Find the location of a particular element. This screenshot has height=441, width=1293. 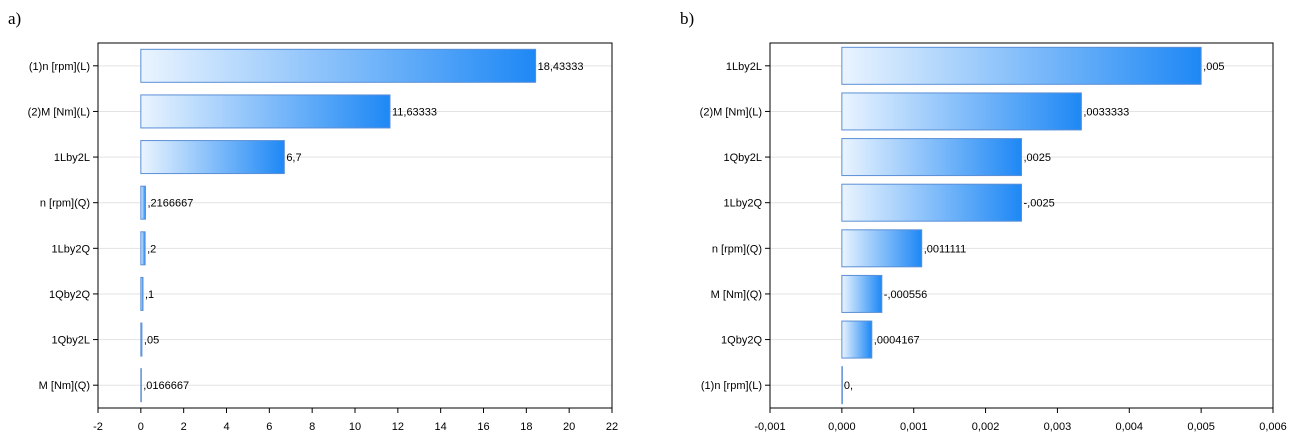

x-tick-label: 0,004 is located at coordinates (1130, 427).